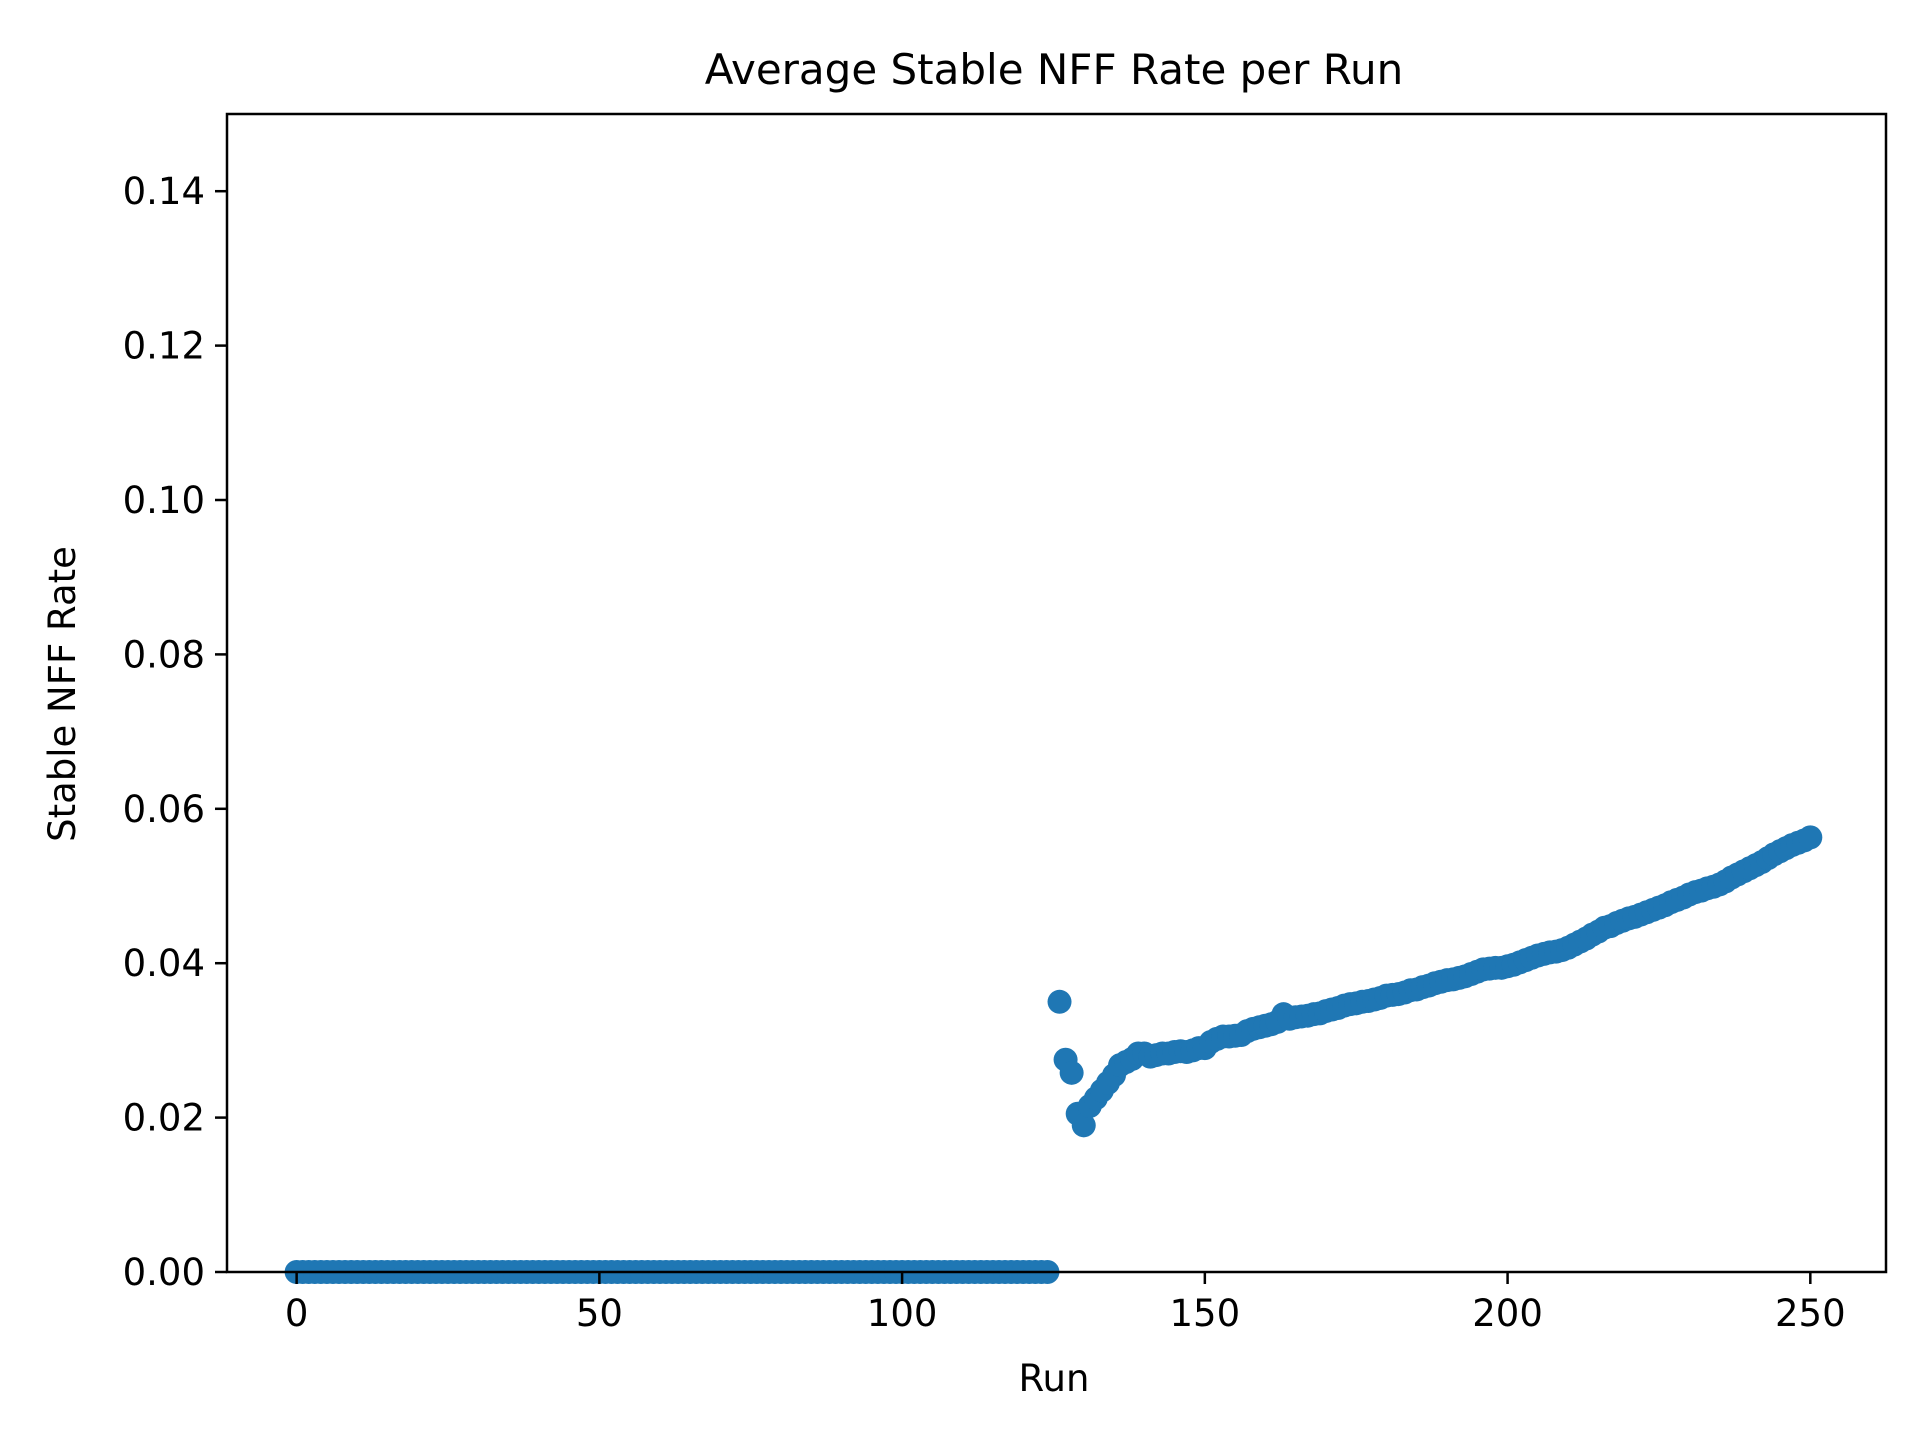 This screenshot has height=1440, width=1920. What do you see at coordinates (62, 694) in the screenshot?
I see `y-axis-label: Stable NFF Rate` at bounding box center [62, 694].